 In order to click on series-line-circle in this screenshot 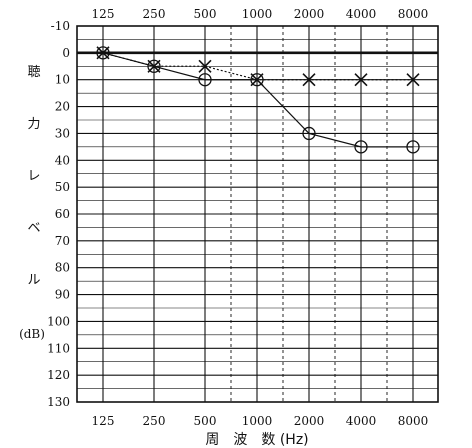, I will do `click(257, 100)`.